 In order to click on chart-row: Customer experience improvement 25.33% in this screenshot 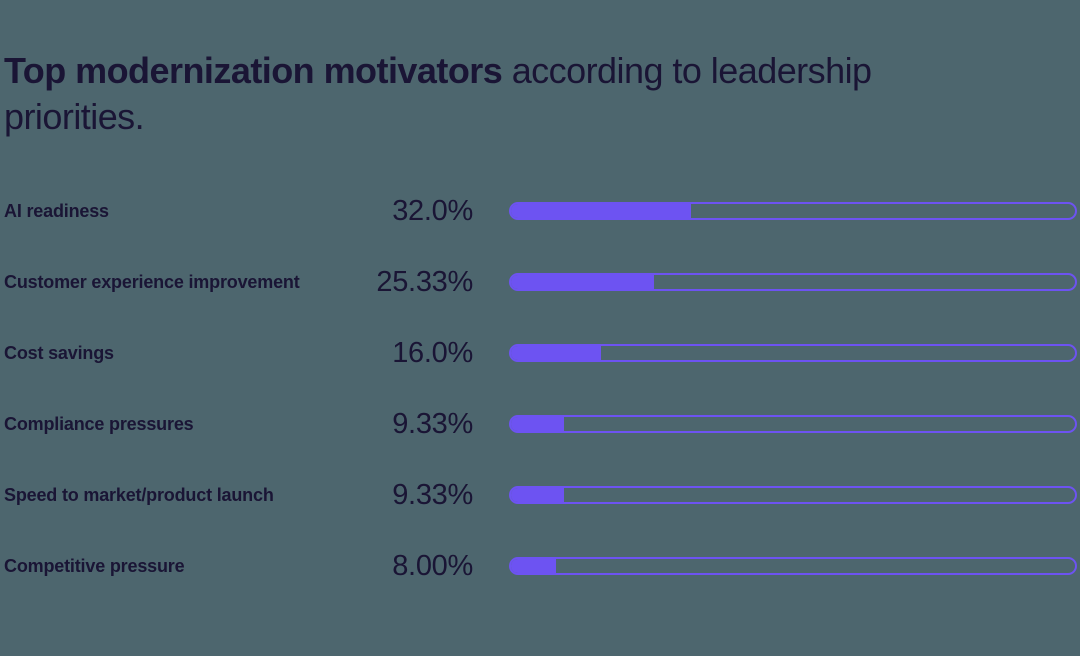, I will do `click(540, 282)`.